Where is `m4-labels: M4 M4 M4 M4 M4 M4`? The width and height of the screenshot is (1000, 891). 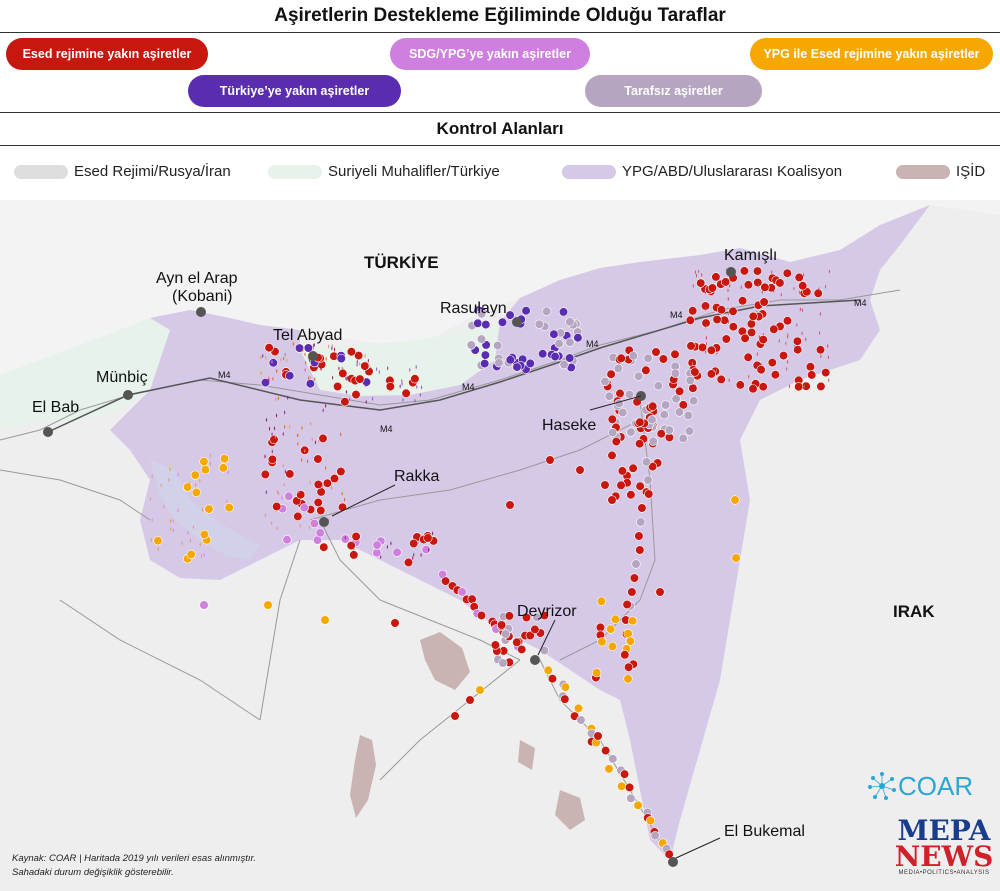 m4-labels: M4 M4 M4 M4 M4 M4 is located at coordinates (542, 366).